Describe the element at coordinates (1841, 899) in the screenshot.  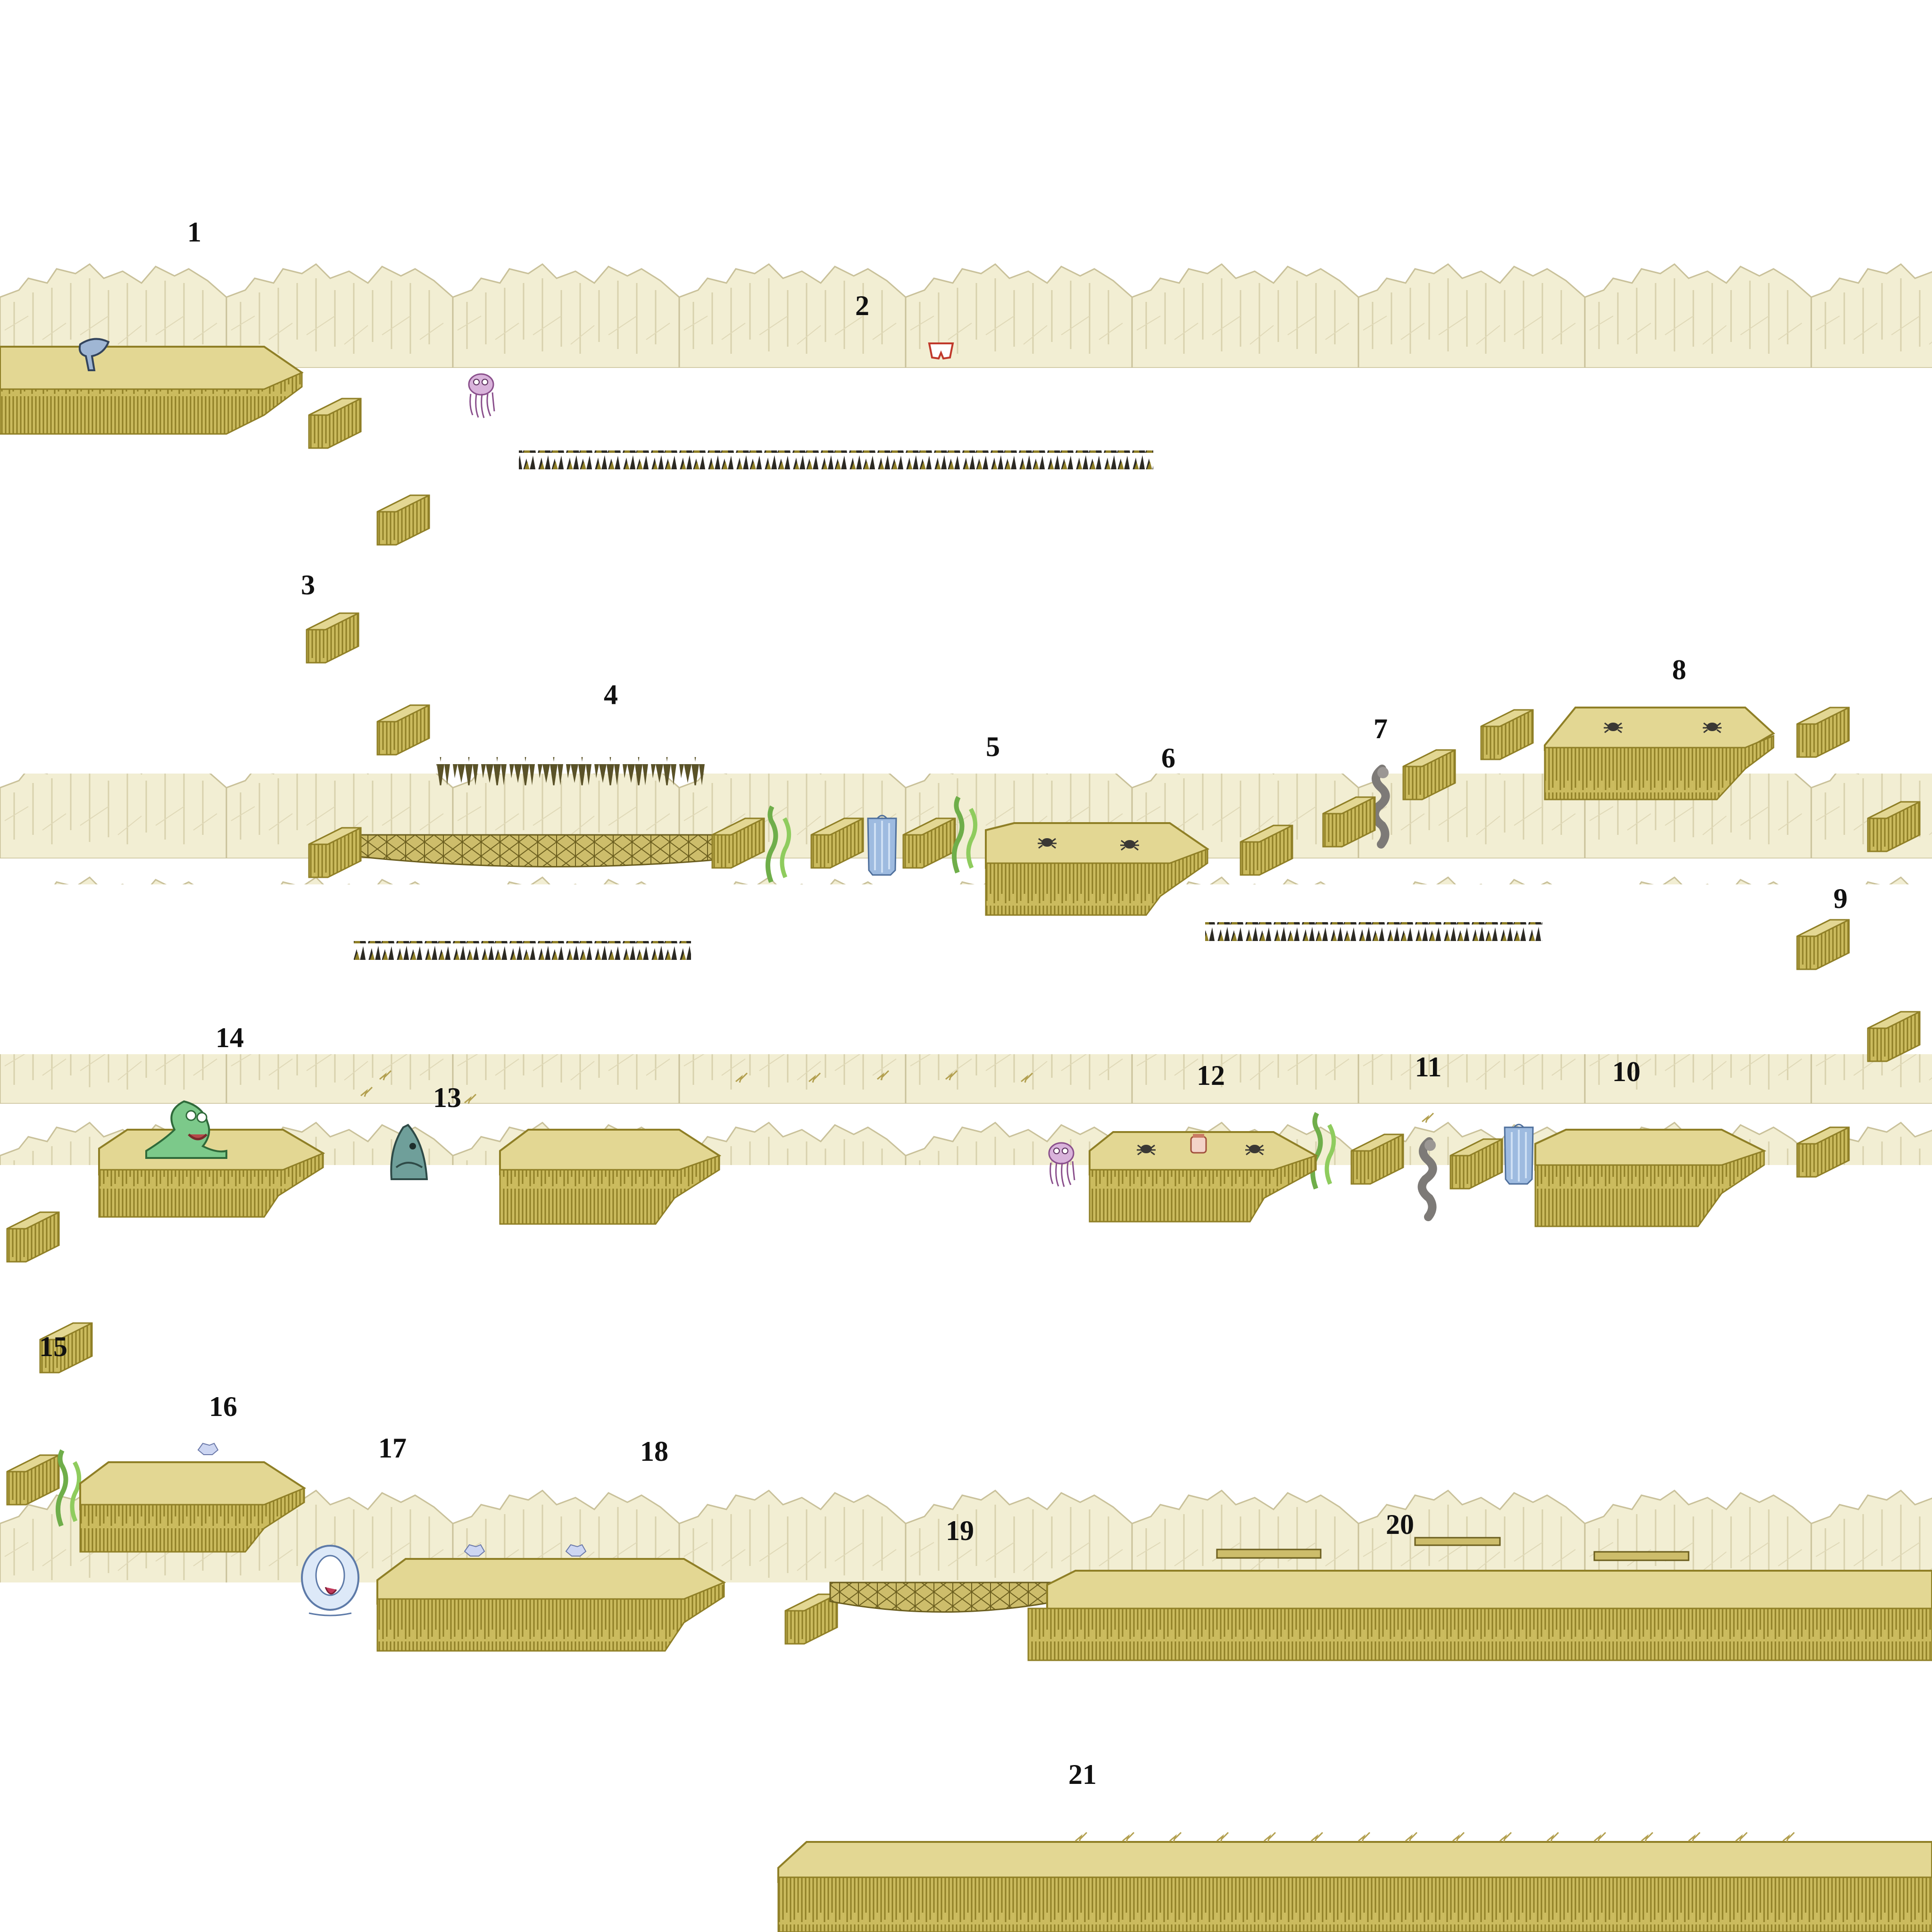
I see `marker-9: 9` at that location.